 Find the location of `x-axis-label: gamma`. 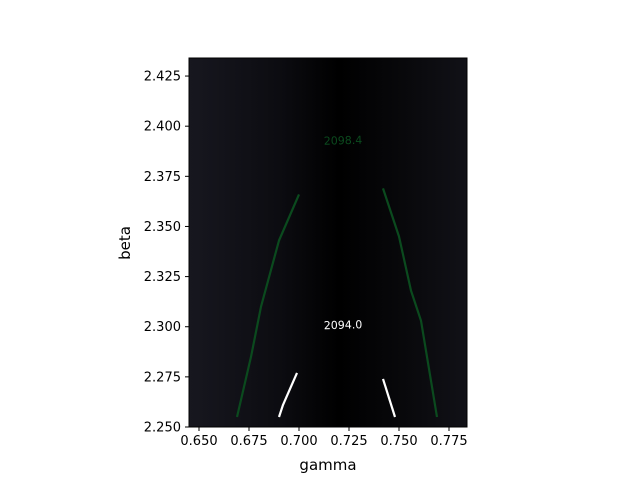

x-axis-label: gamma is located at coordinates (327, 465).